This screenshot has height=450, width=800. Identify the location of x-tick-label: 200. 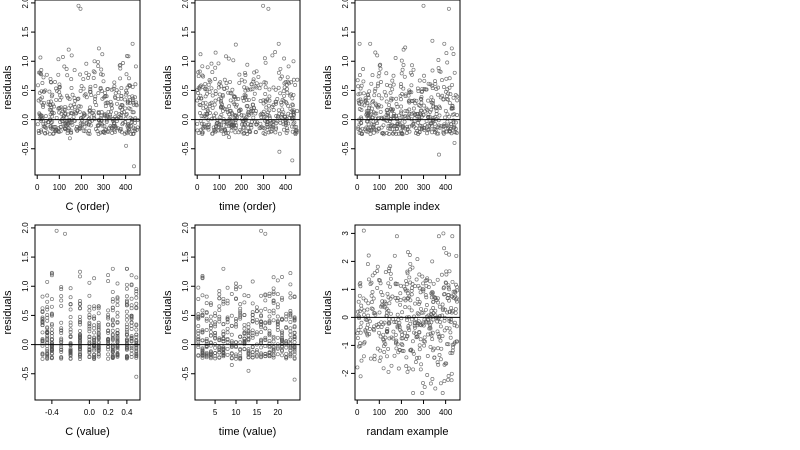
(82, 187).